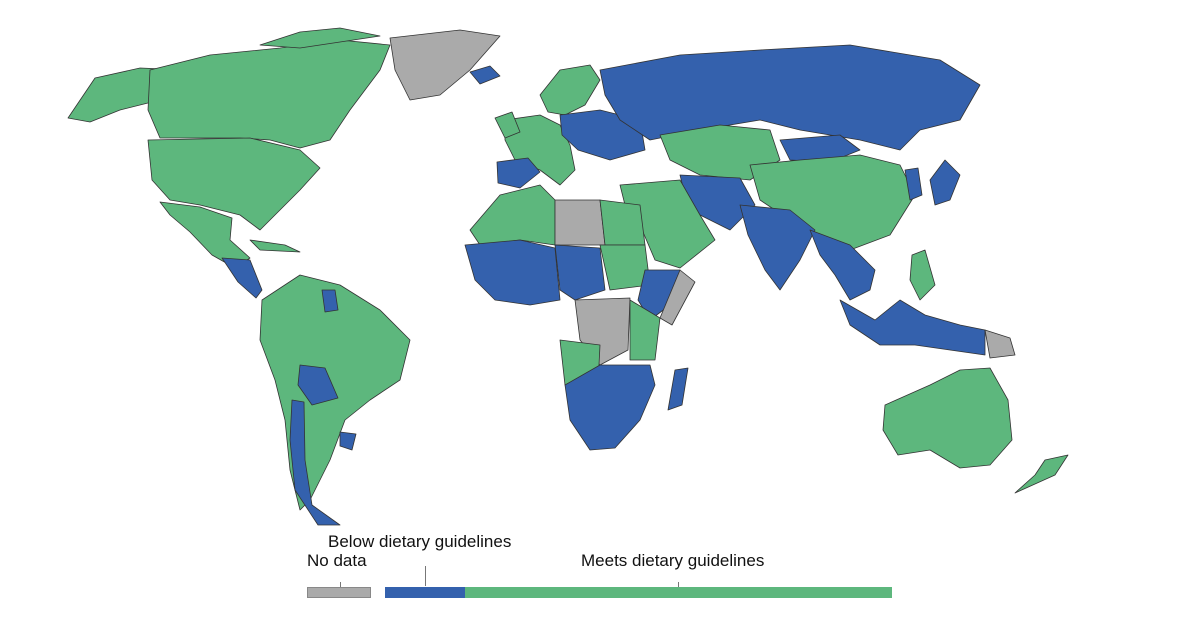  What do you see at coordinates (677, 297) in the screenshot?
I see `region-somalia` at bounding box center [677, 297].